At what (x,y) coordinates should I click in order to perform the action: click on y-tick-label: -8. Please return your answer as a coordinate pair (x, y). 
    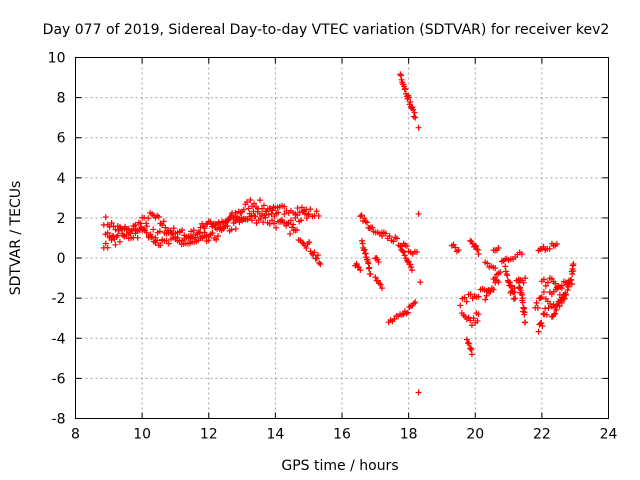
    Looking at the image, I should click on (59, 420).